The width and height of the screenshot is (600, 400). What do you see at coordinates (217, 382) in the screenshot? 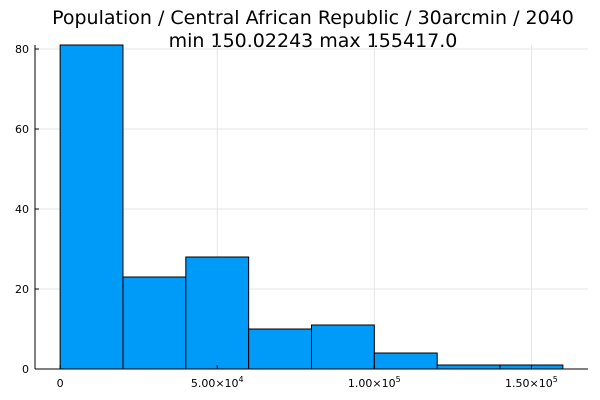
I see `x-tick-label: 5.00×10⁴` at bounding box center [217, 382].